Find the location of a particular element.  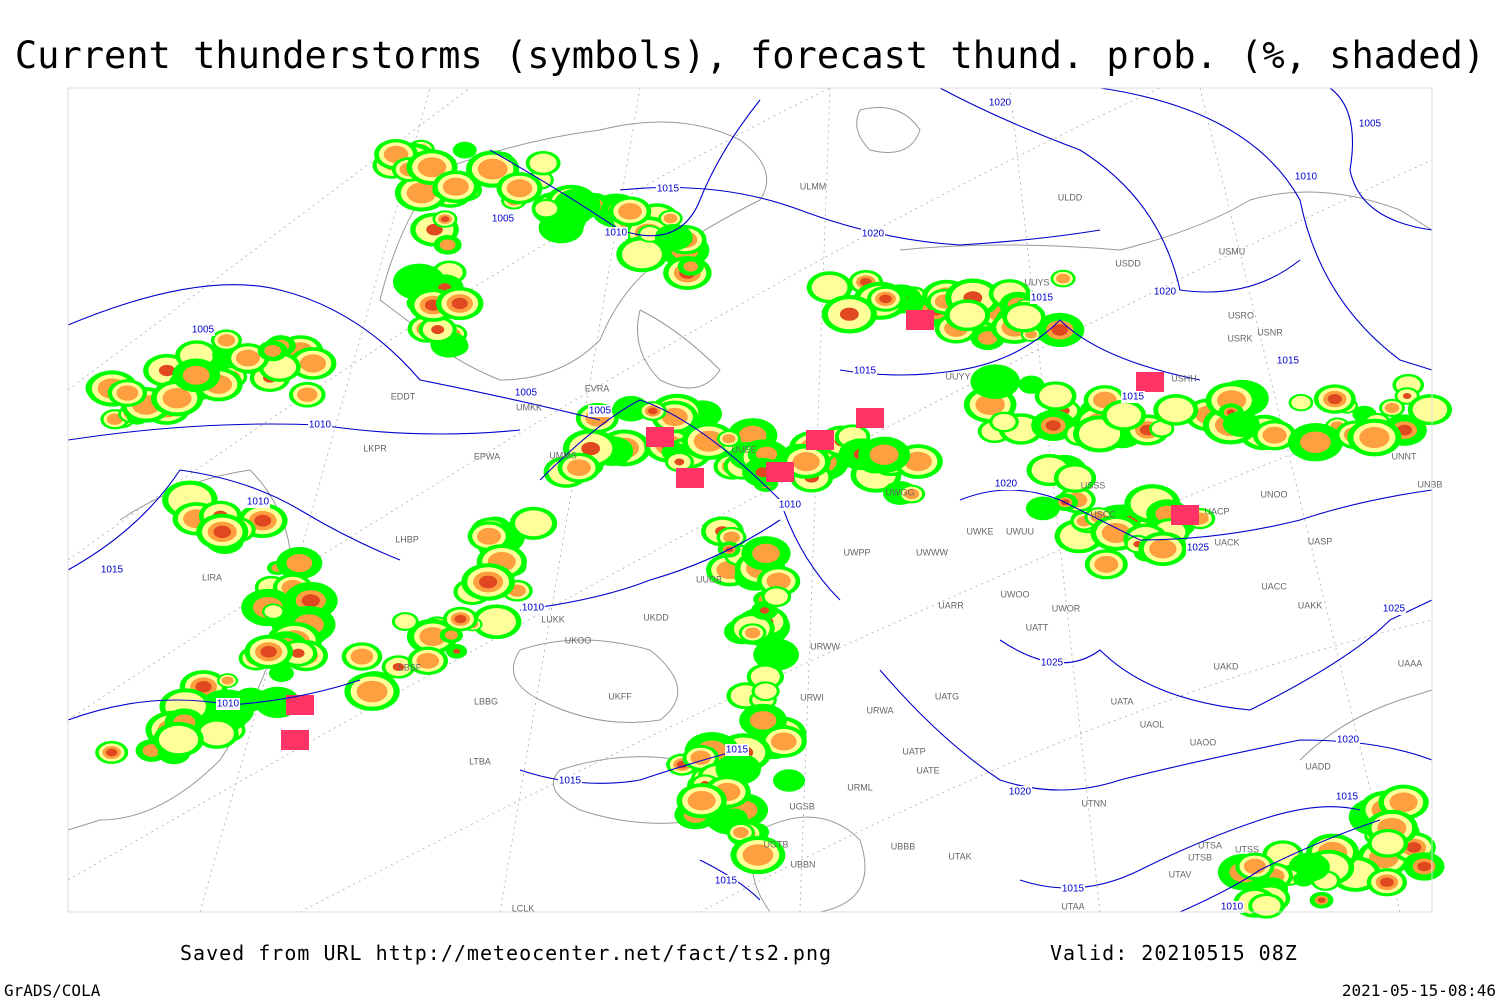

station-label: EPWA is located at coordinates (487, 456).